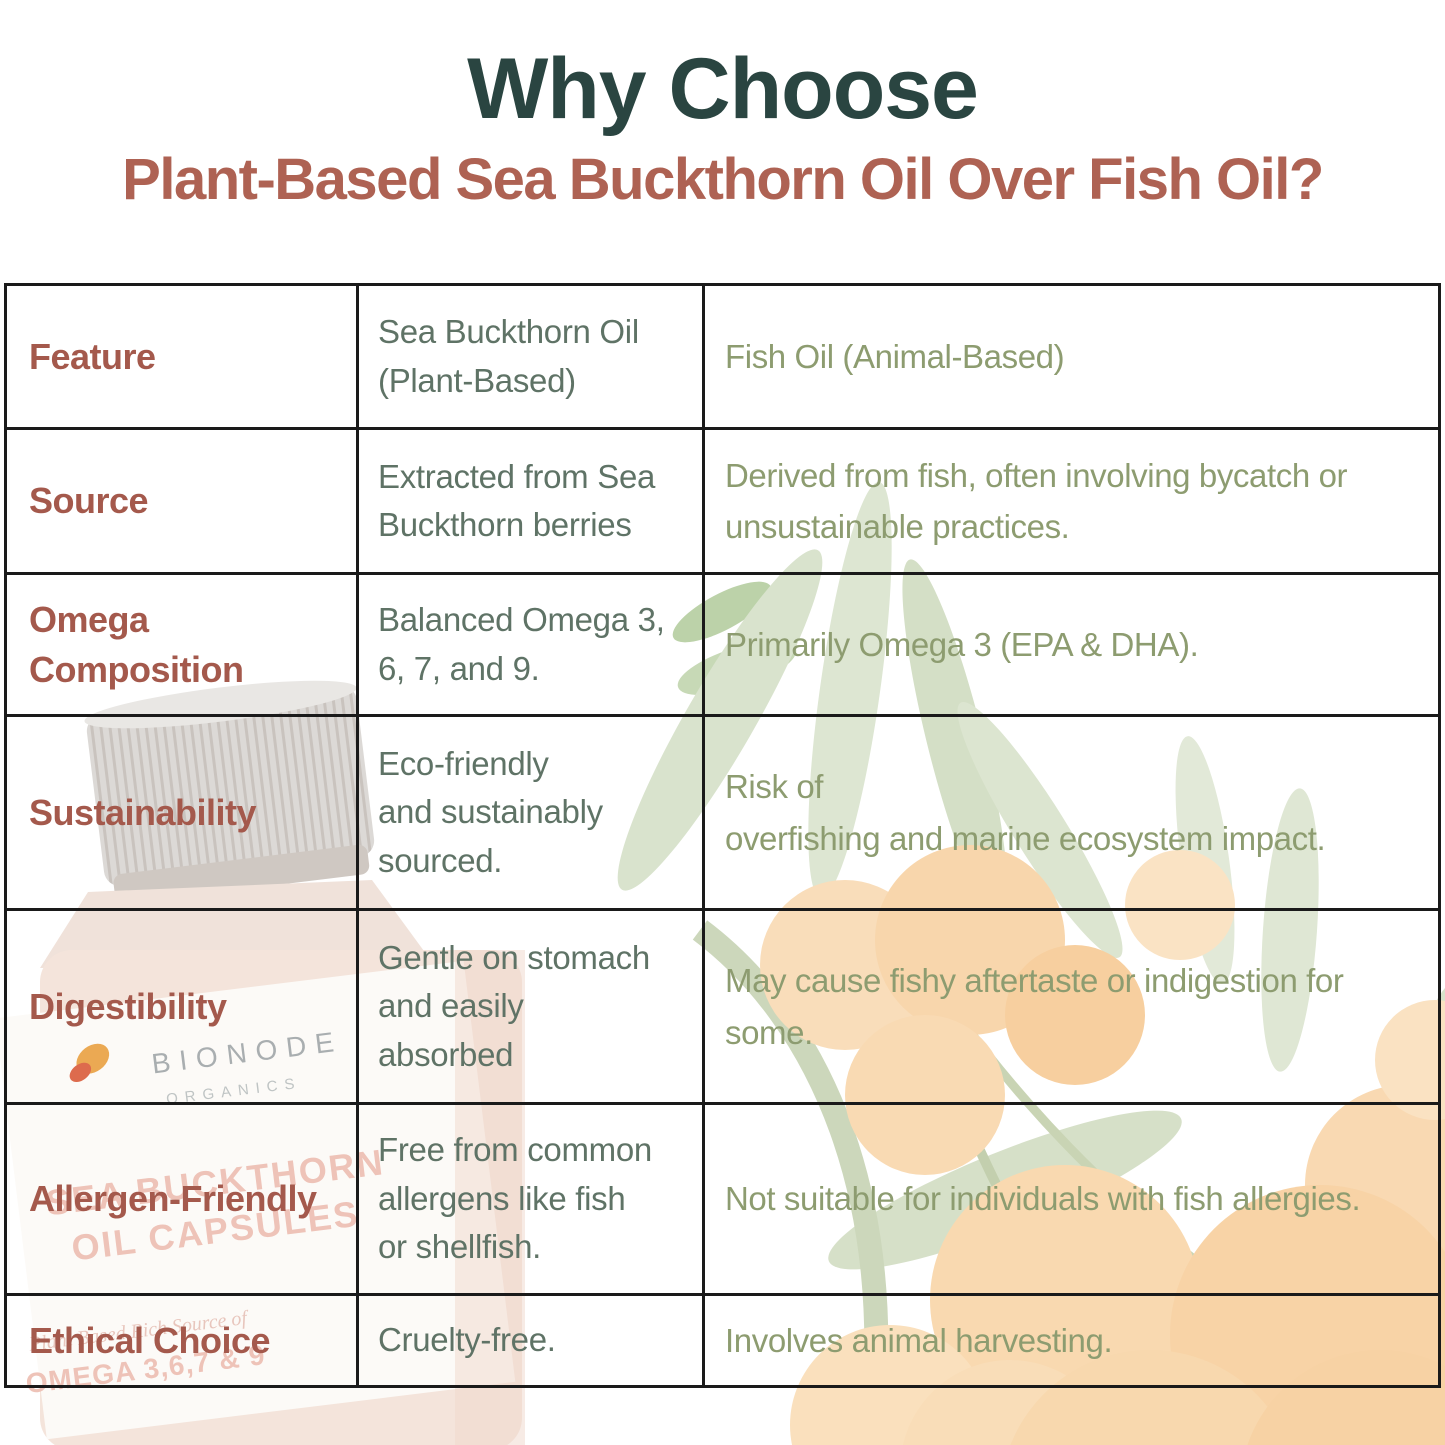 This screenshot has height=1445, width=1445. Describe the element at coordinates (183, 502) in the screenshot. I see `source-label-cell: Source` at that location.